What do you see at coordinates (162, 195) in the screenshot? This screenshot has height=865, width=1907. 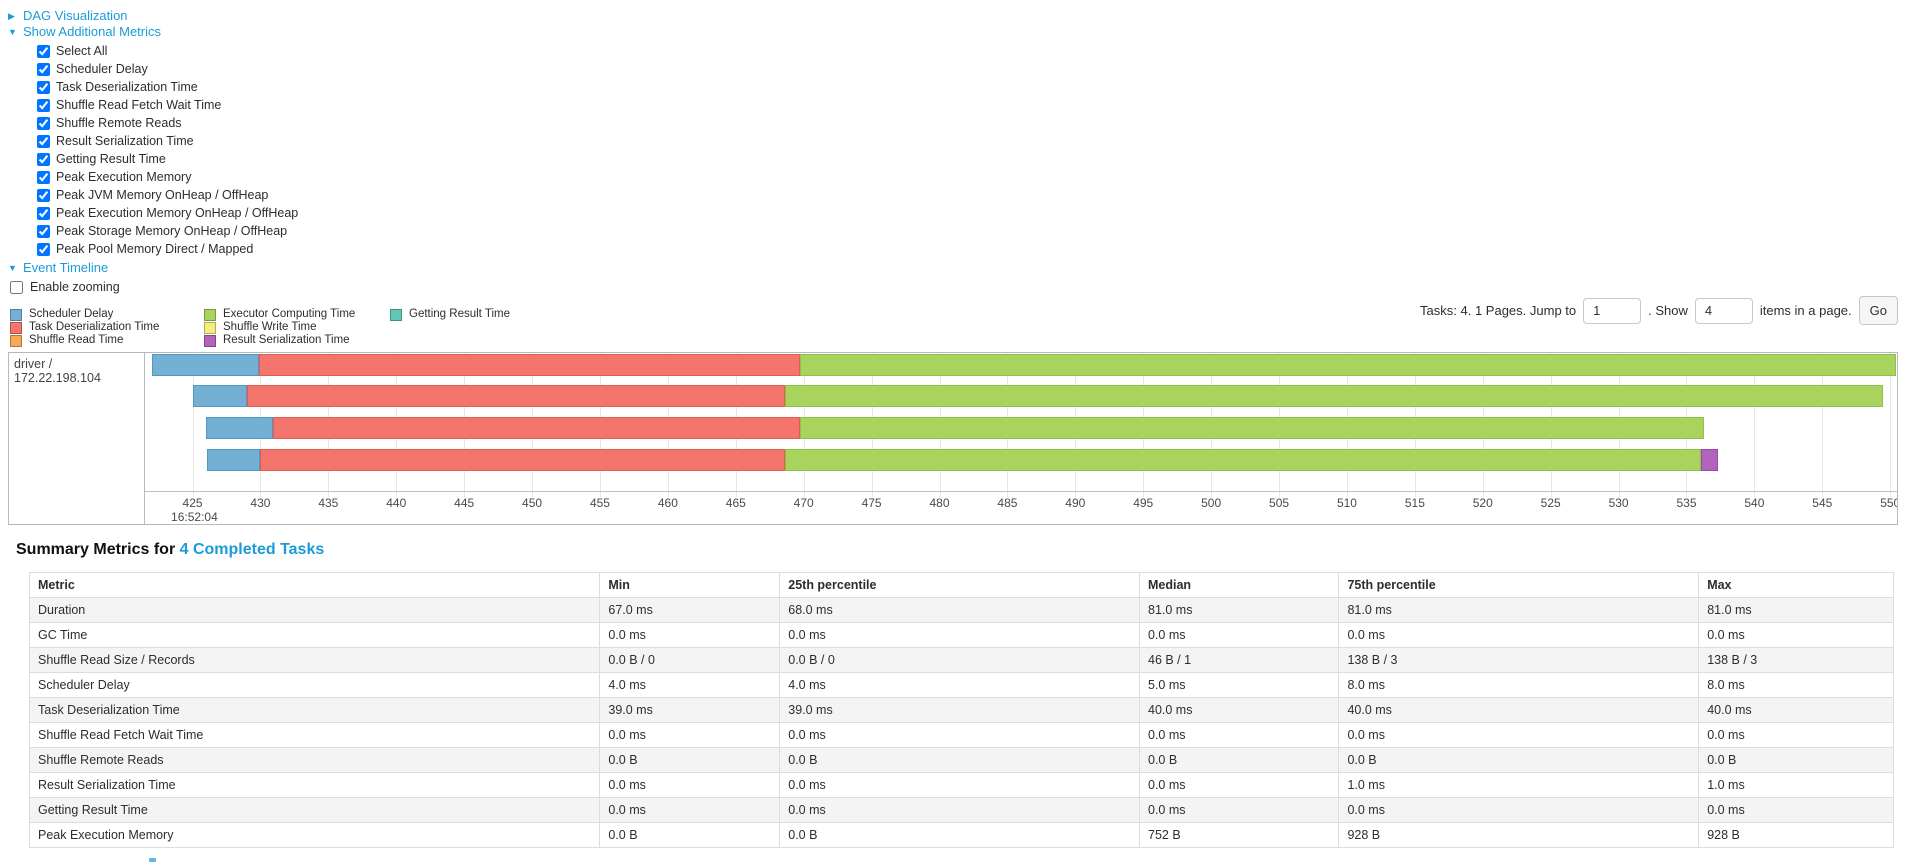 I see `metric-checkbox-label: Peak JVM Memory OnHeap / OffHeap` at bounding box center [162, 195].